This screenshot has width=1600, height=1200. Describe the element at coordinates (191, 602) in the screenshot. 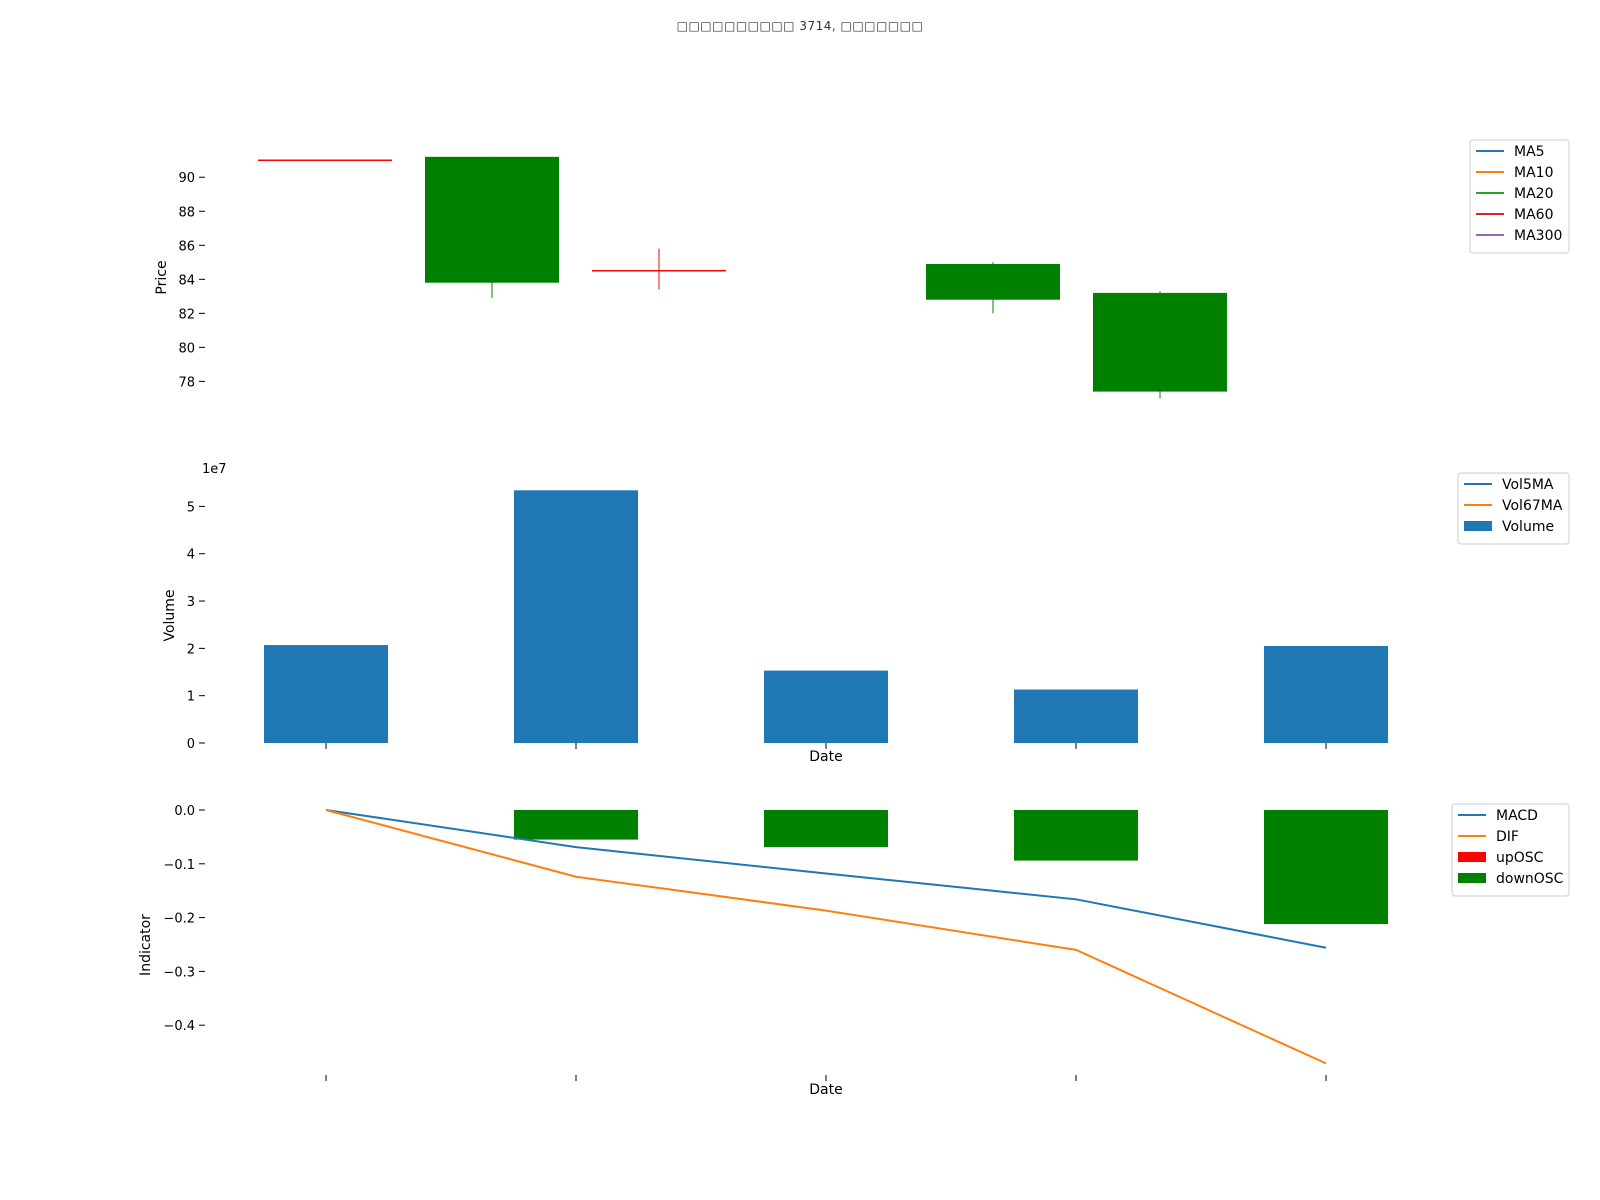

I see `volume-tick-label: 3` at that location.